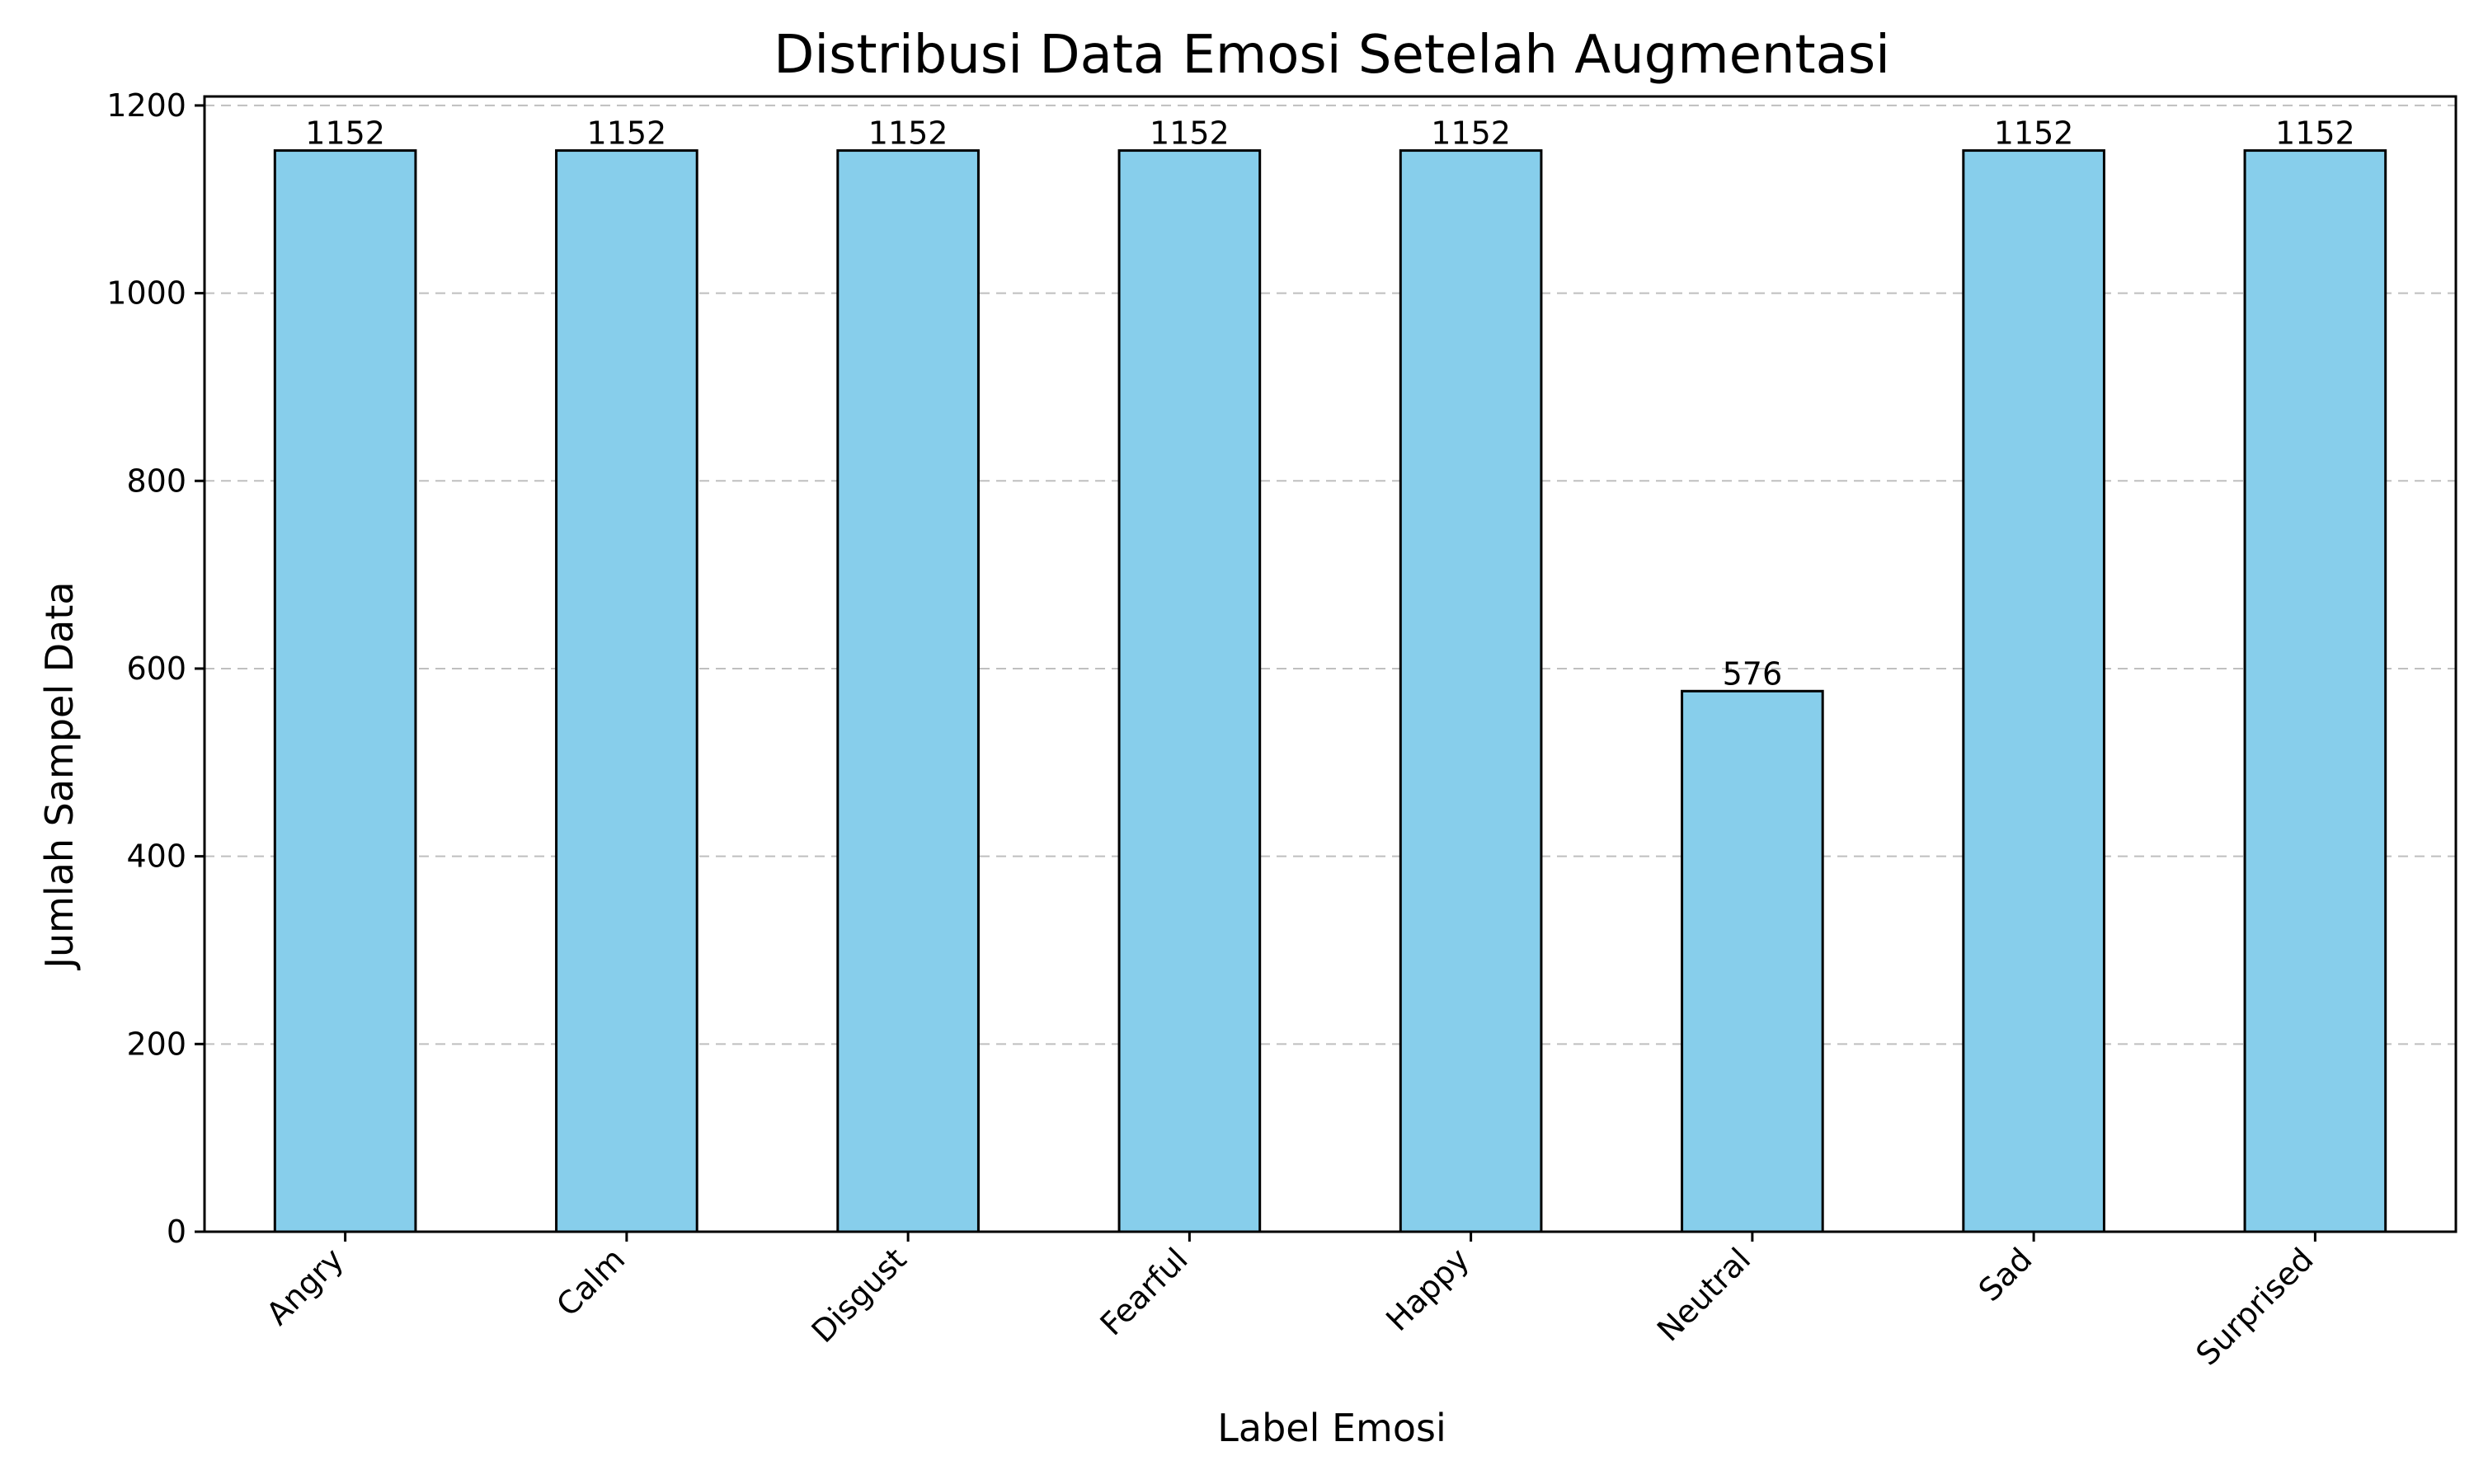 Image resolution: width=2474 pixels, height=1484 pixels. I want to click on bar-sad, so click(2033, 691).